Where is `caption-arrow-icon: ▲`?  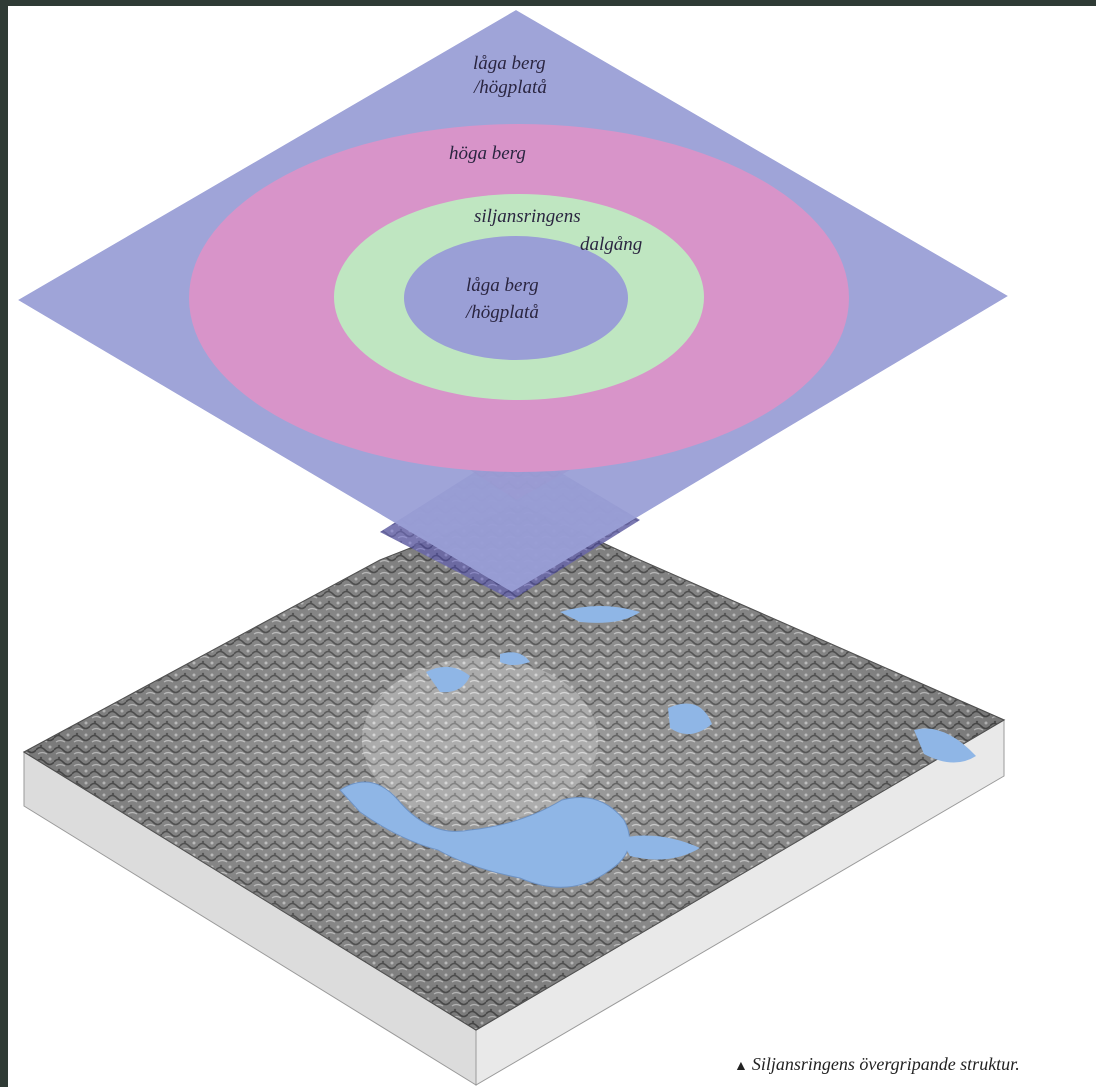
caption-arrow-icon: ▲ is located at coordinates (741, 1066).